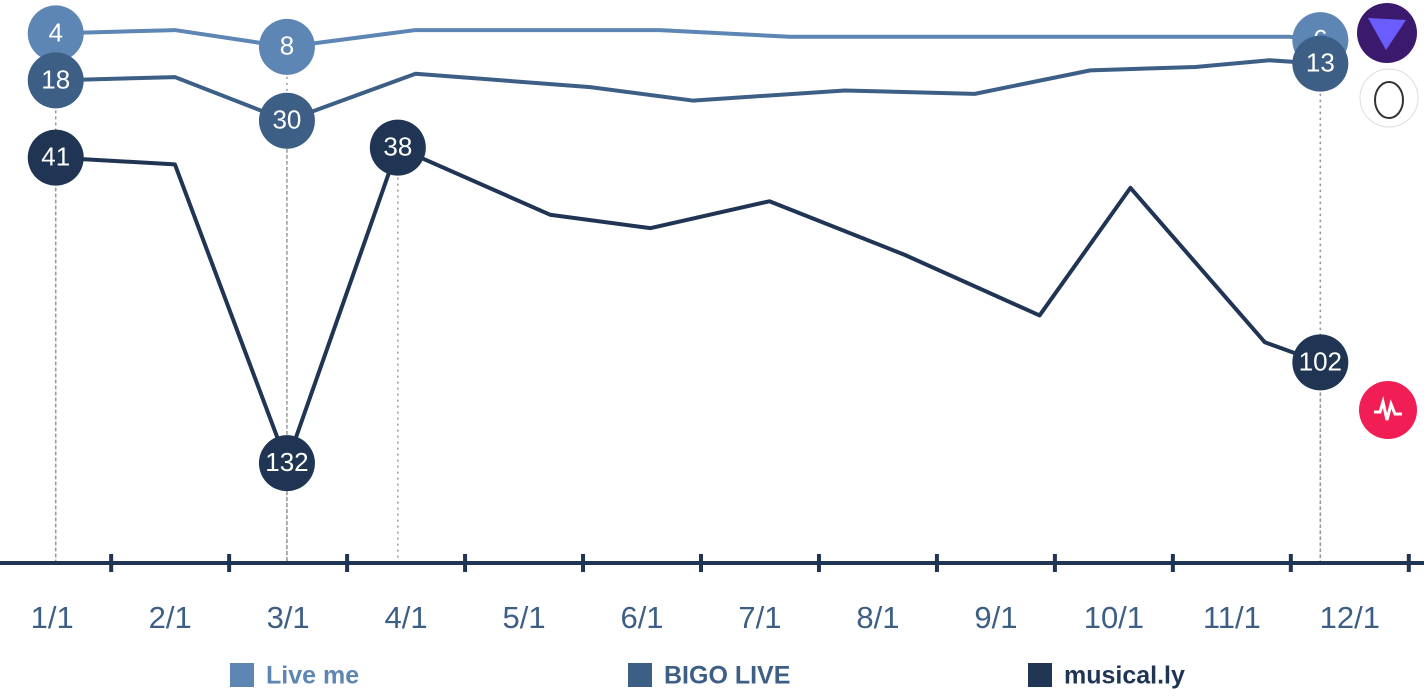 The width and height of the screenshot is (1424, 697). What do you see at coordinates (641, 617) in the screenshot?
I see `x-tick-label: 6/1` at bounding box center [641, 617].